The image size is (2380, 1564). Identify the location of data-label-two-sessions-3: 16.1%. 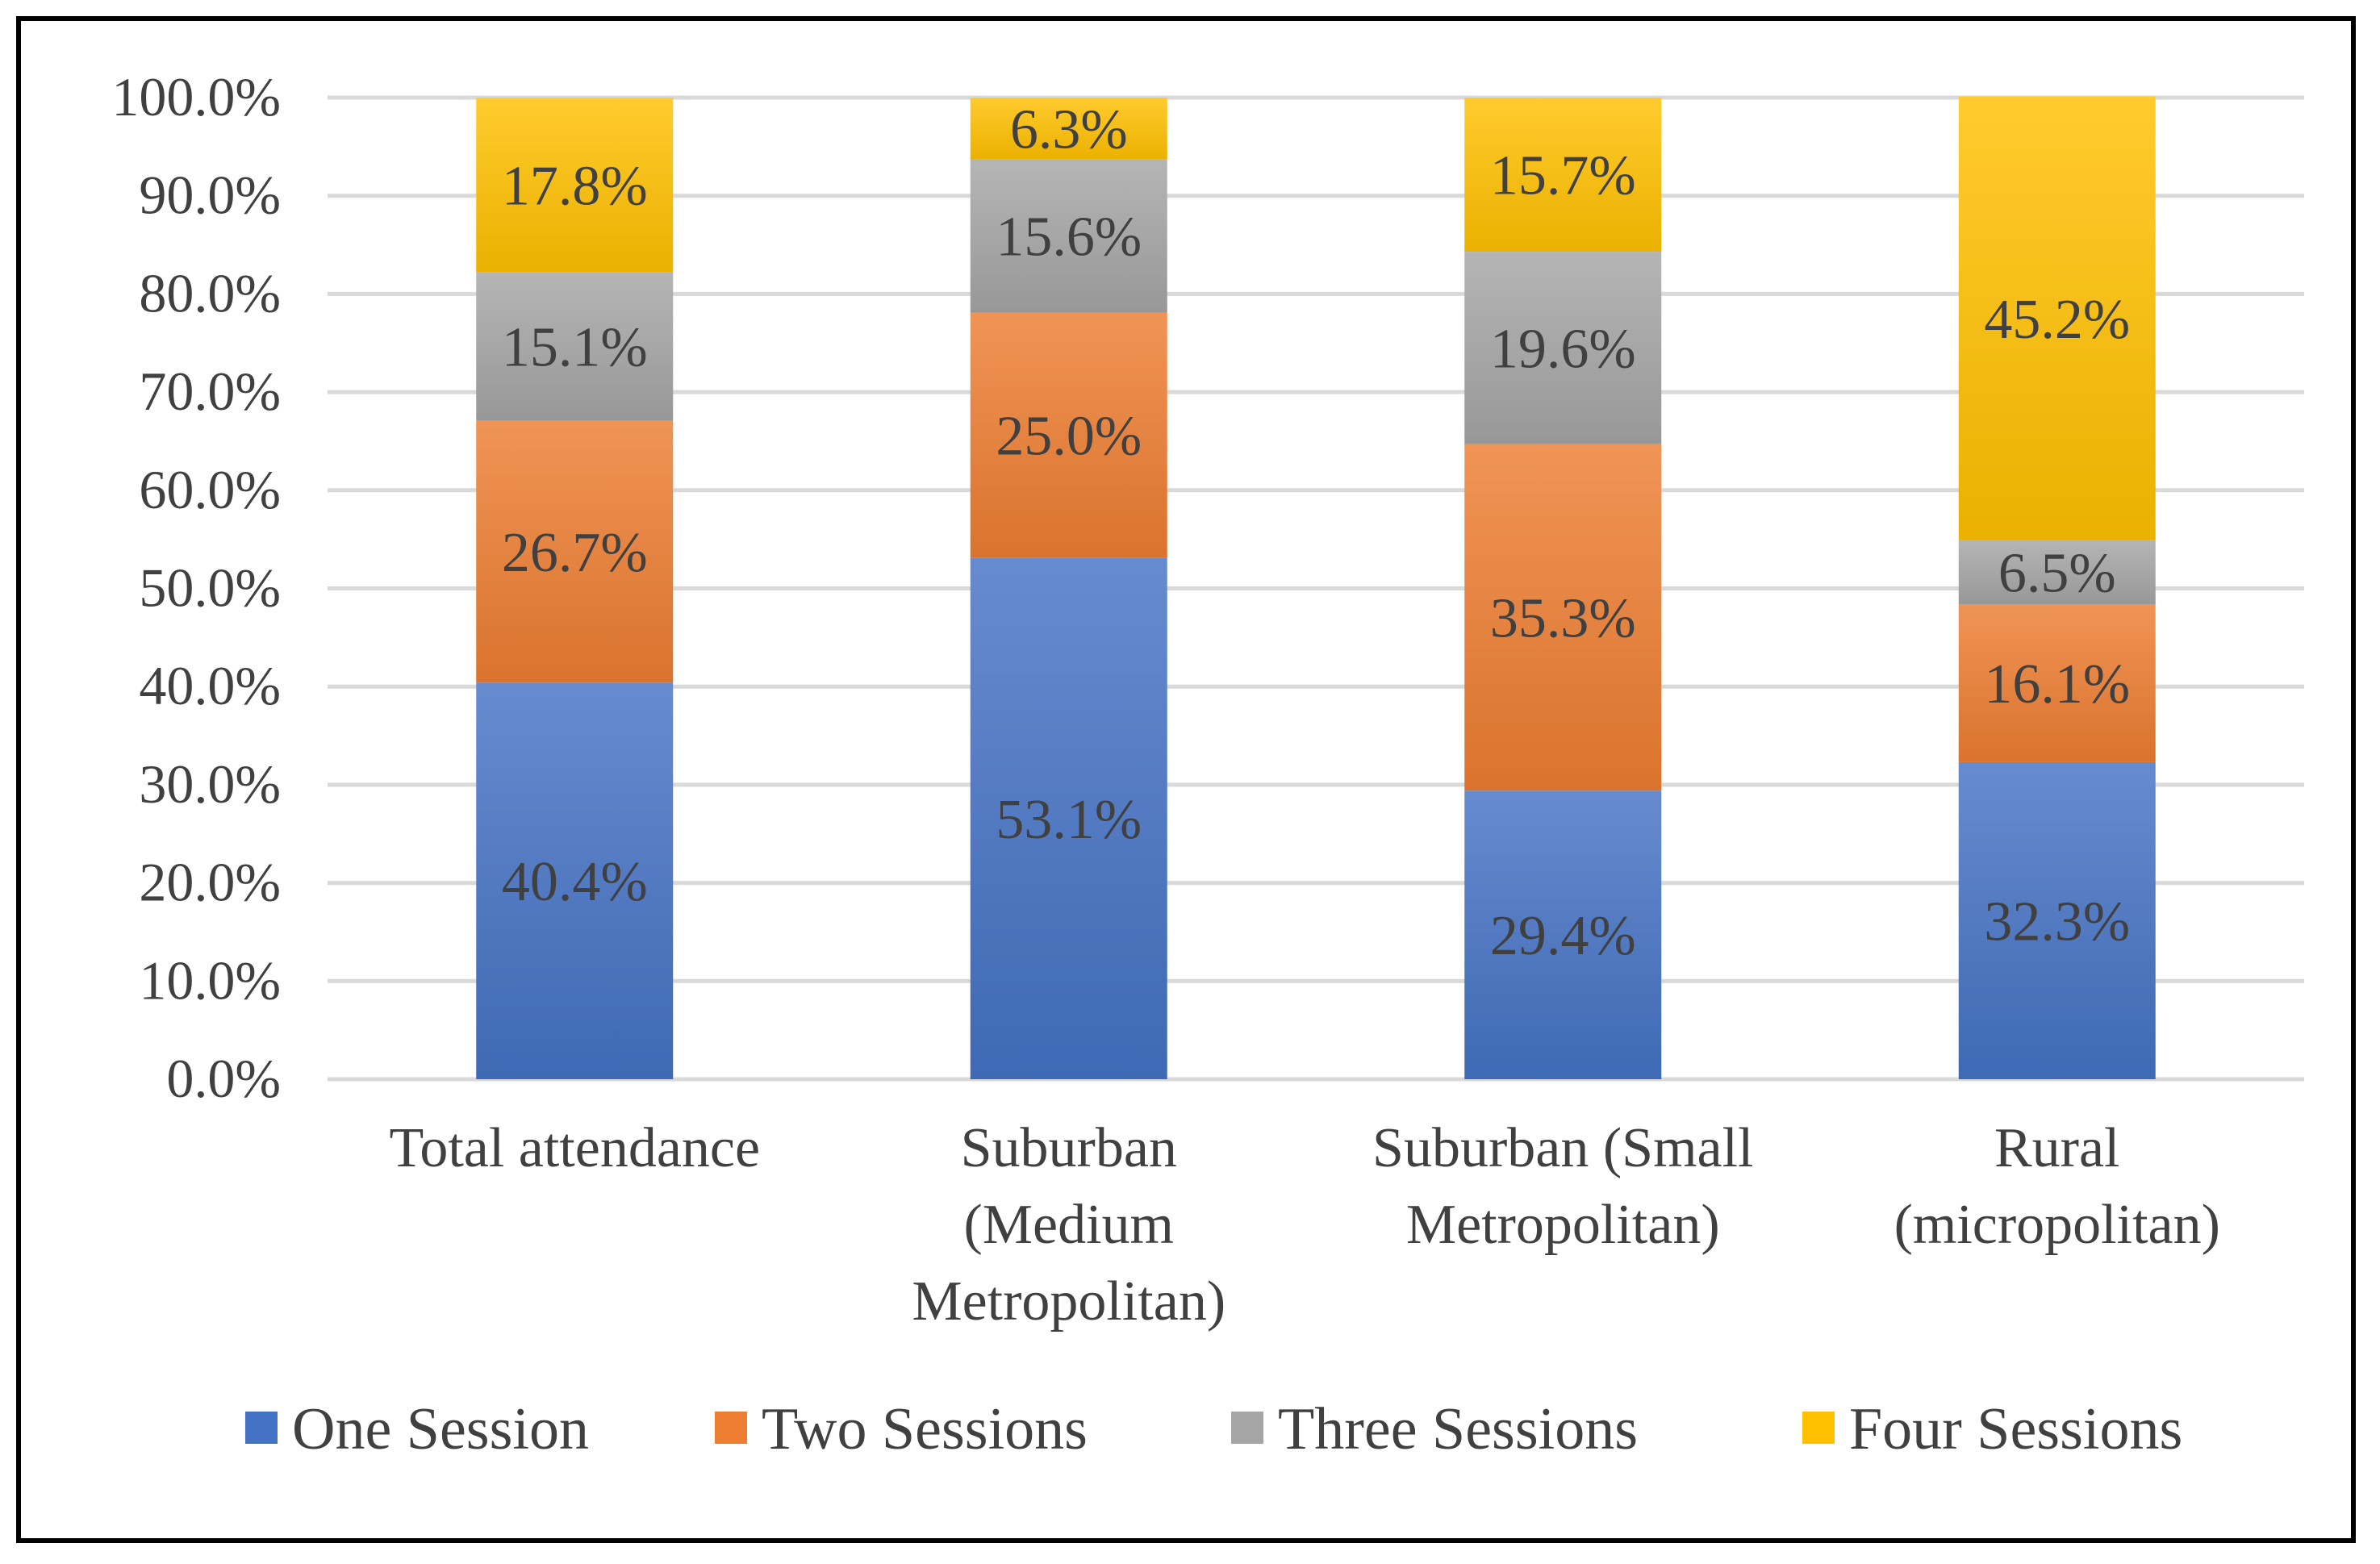
(2057, 684).